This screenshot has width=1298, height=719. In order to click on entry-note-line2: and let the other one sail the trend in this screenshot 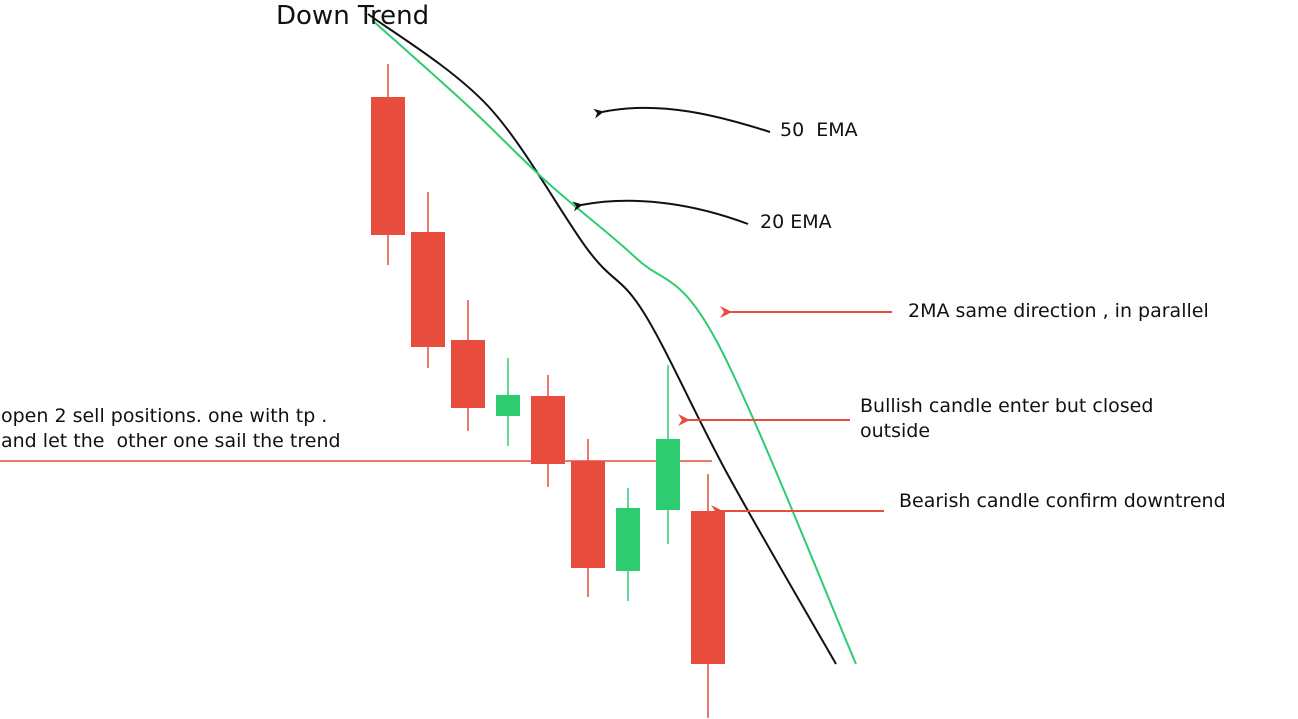, I will do `click(171, 441)`.